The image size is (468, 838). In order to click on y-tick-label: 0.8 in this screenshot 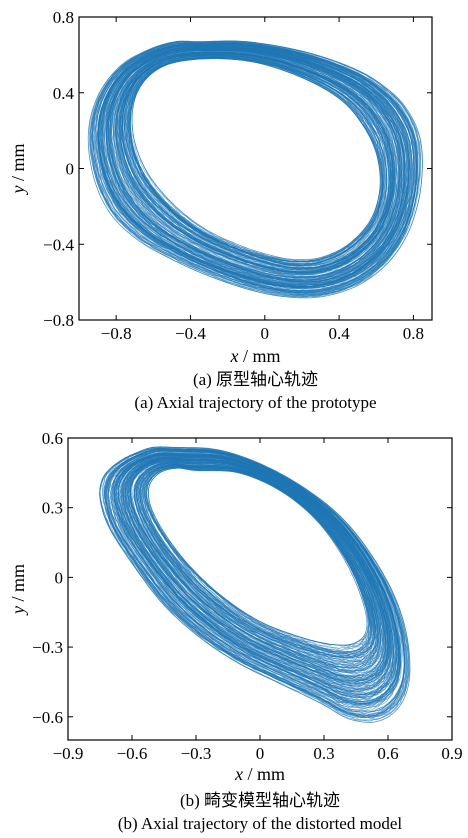, I will do `click(63, 17)`.